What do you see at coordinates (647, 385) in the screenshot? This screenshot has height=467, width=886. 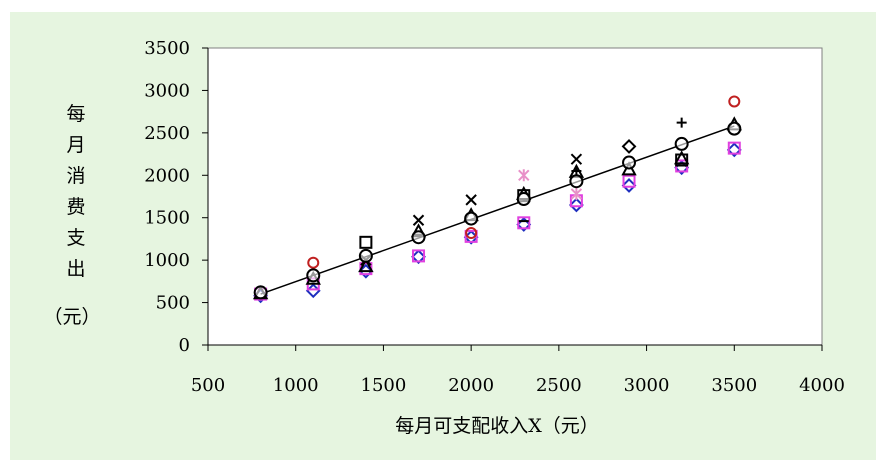 I see `x-tick-label: 3000` at bounding box center [647, 385].